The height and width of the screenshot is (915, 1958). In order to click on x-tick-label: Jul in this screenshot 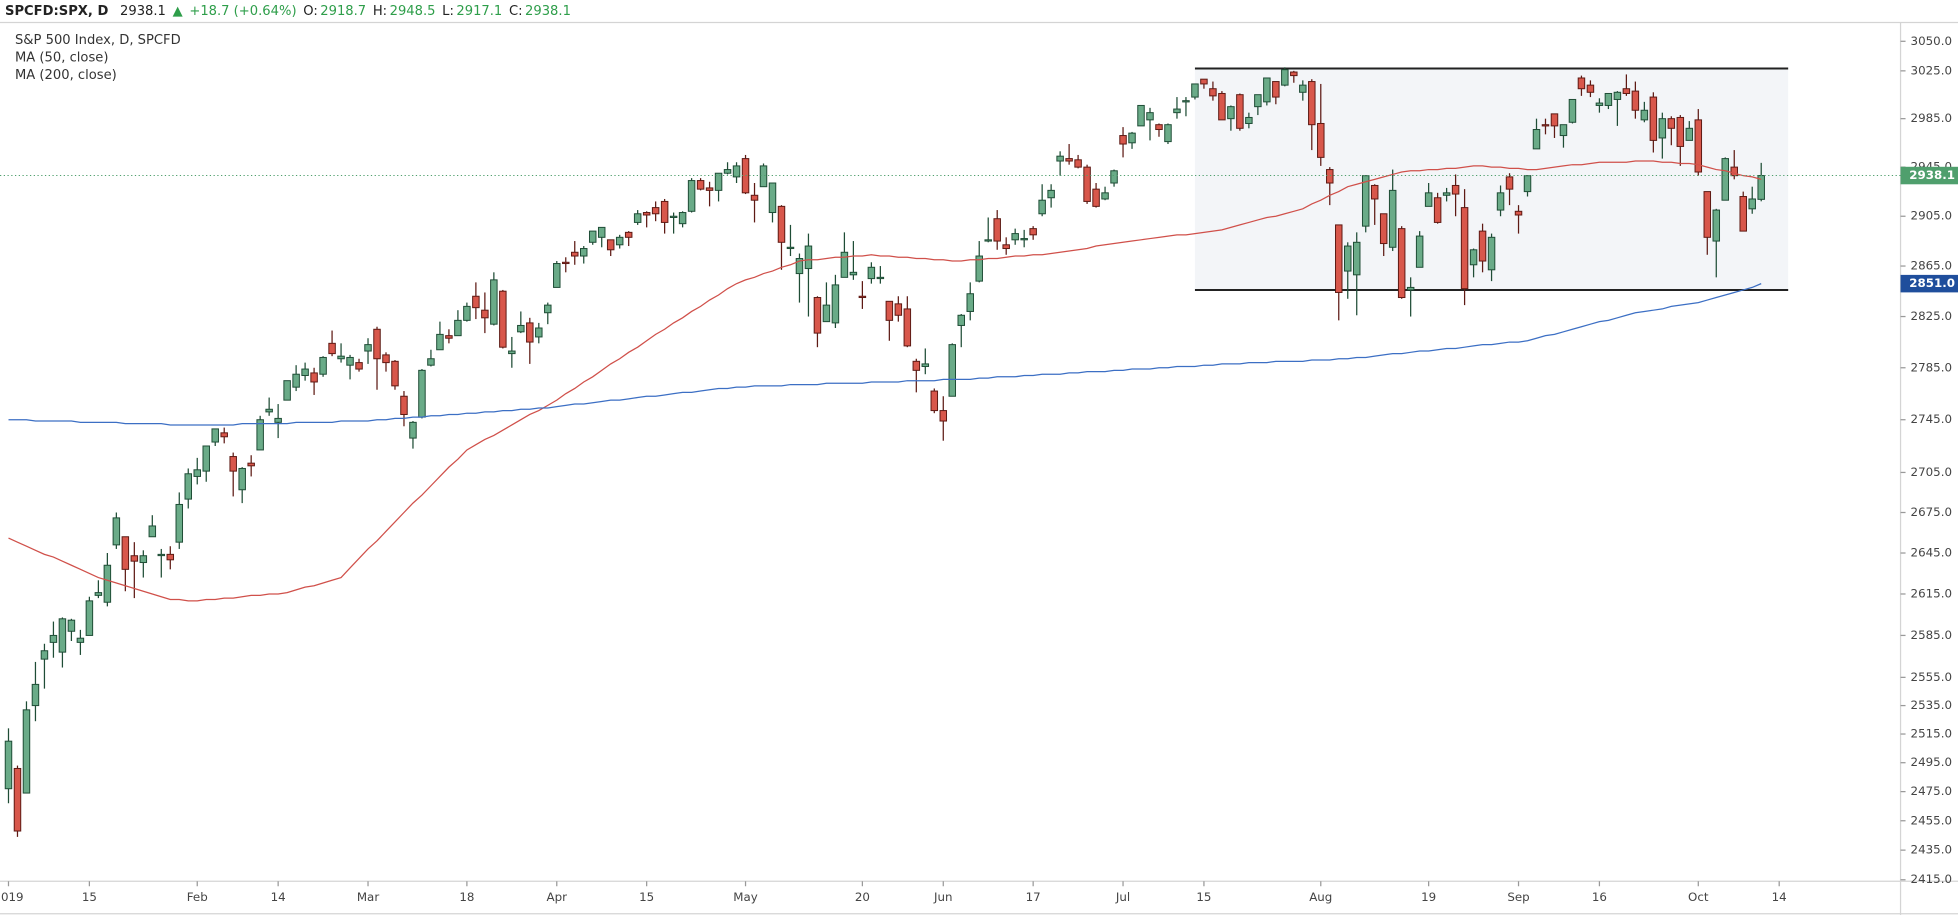, I will do `click(1122, 897)`.